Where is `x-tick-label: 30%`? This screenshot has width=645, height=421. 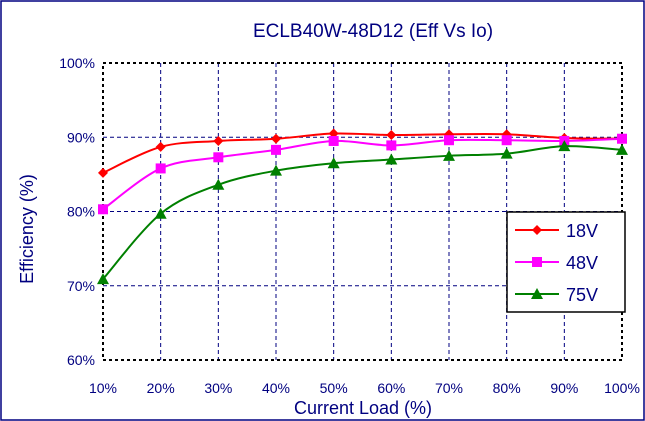 x-tick-label: 30% is located at coordinates (218, 388).